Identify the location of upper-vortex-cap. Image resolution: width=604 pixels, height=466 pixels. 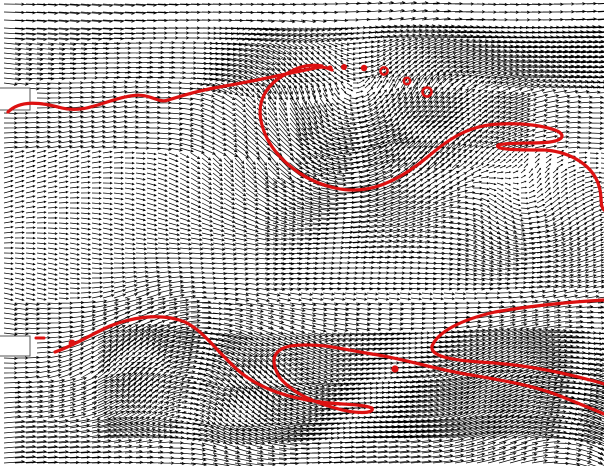
(306, 68).